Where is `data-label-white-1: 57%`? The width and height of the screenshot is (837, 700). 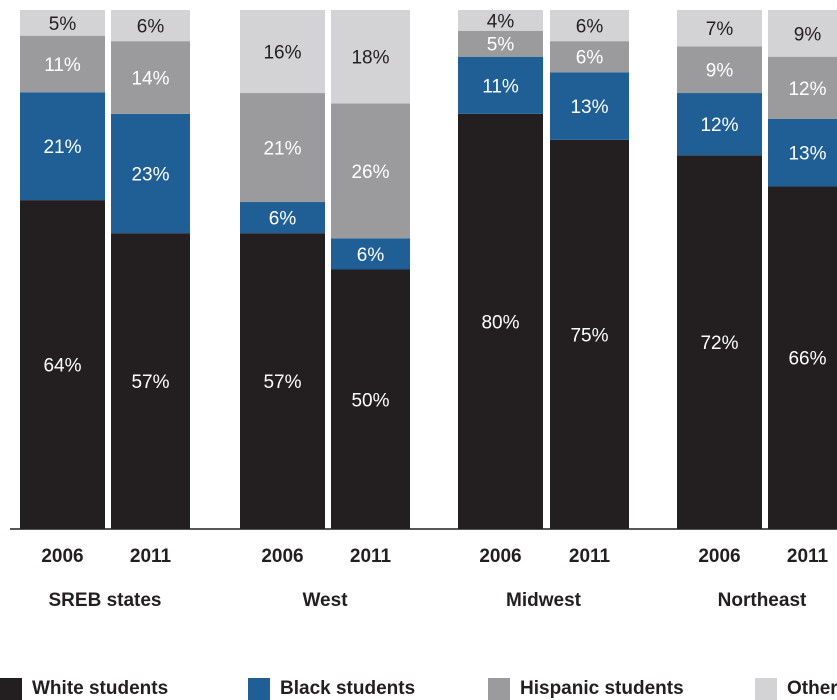
data-label-white-1: 57% is located at coordinates (150, 382).